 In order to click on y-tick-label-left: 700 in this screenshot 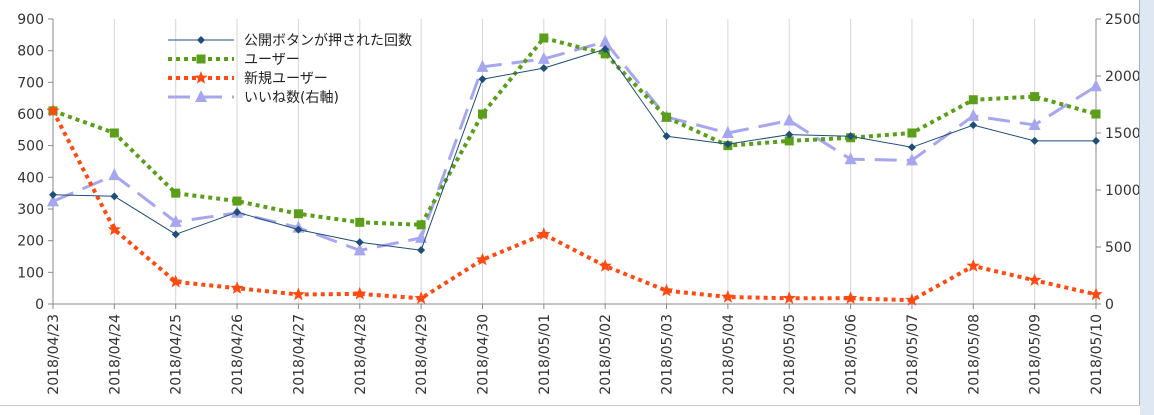, I will do `click(30, 83)`.